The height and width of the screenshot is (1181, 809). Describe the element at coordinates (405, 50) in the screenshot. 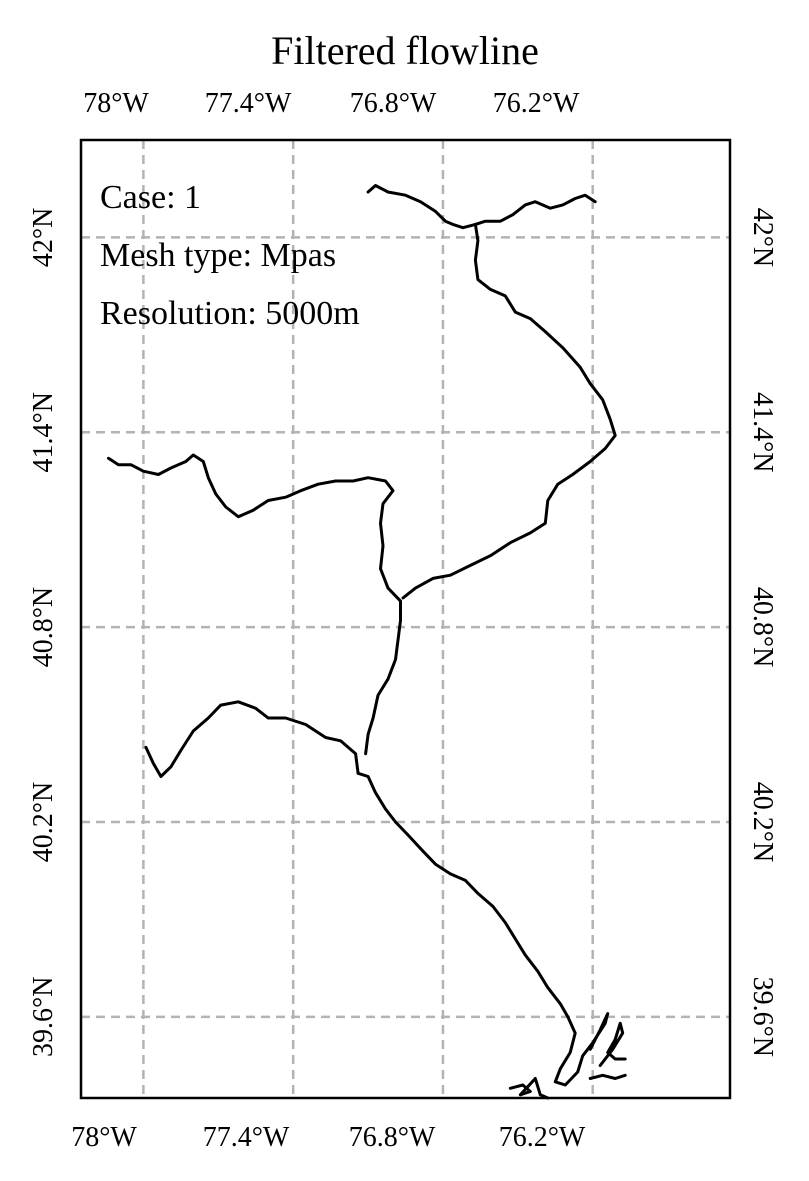

I see `map-title: Filtered flowline` at that location.